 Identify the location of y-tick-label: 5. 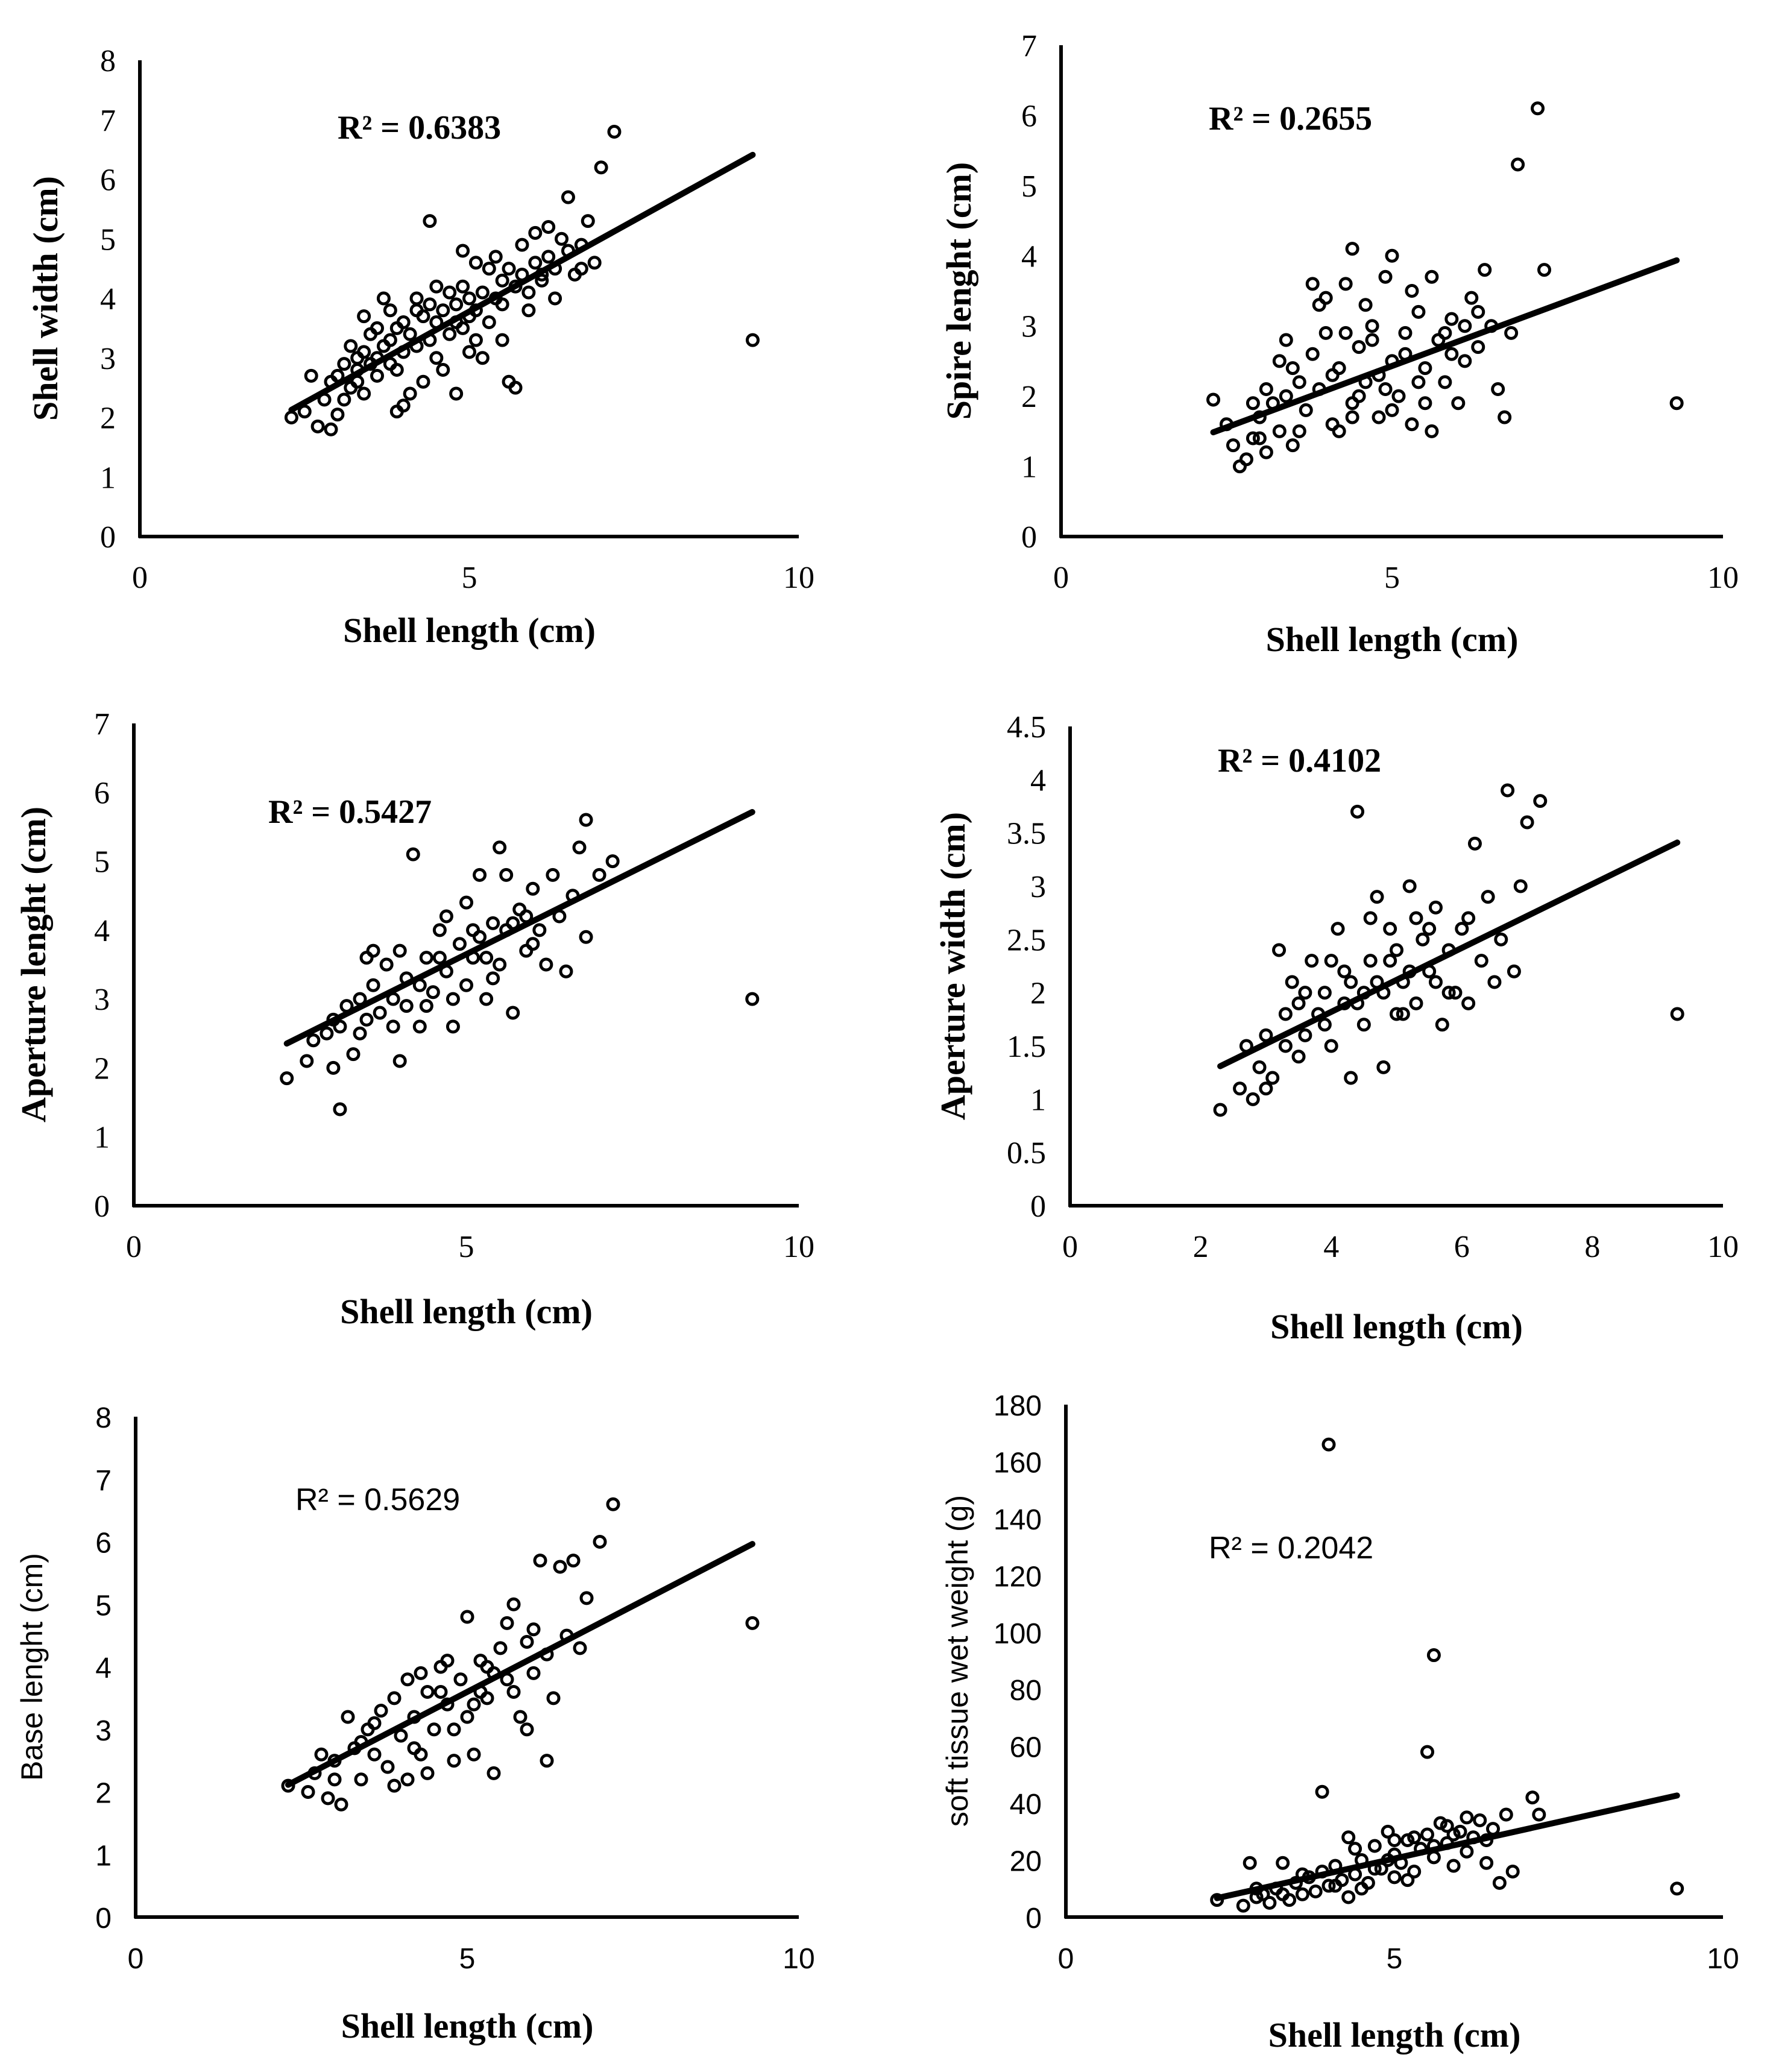
(102, 862).